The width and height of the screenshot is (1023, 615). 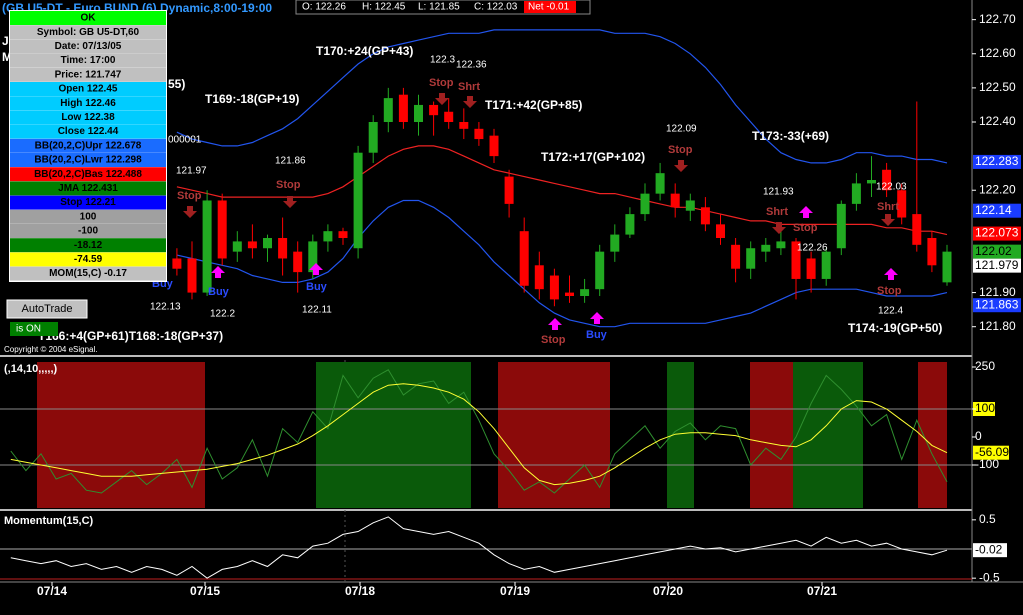 I want to click on autotrade-label: AutoTrade, so click(x=47, y=309).